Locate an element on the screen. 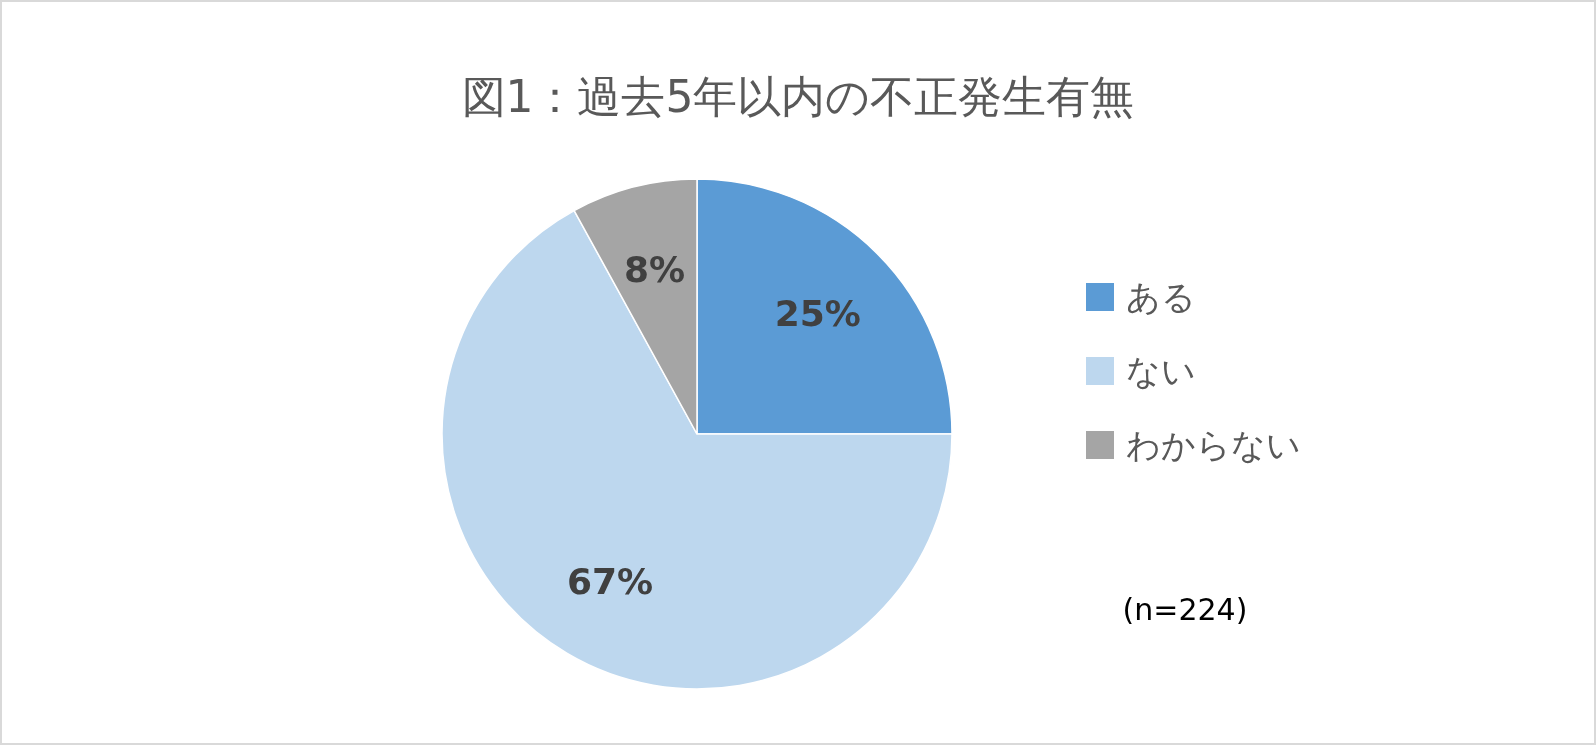 This screenshot has width=1596, height=745. legend-label: ある is located at coordinates (1161, 297).